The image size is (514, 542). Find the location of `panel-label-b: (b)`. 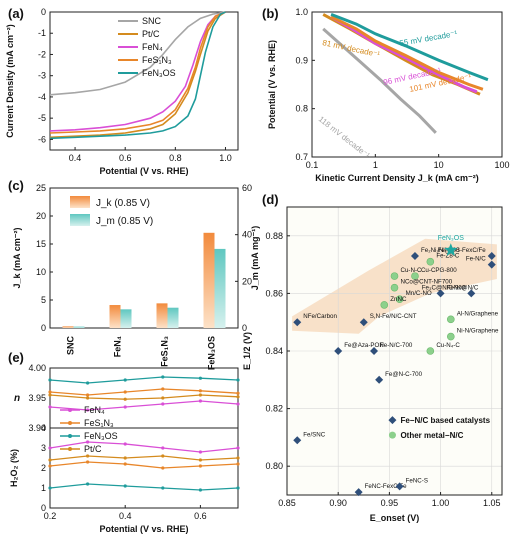

panel-label-b: (b) is located at coordinates (270, 13).